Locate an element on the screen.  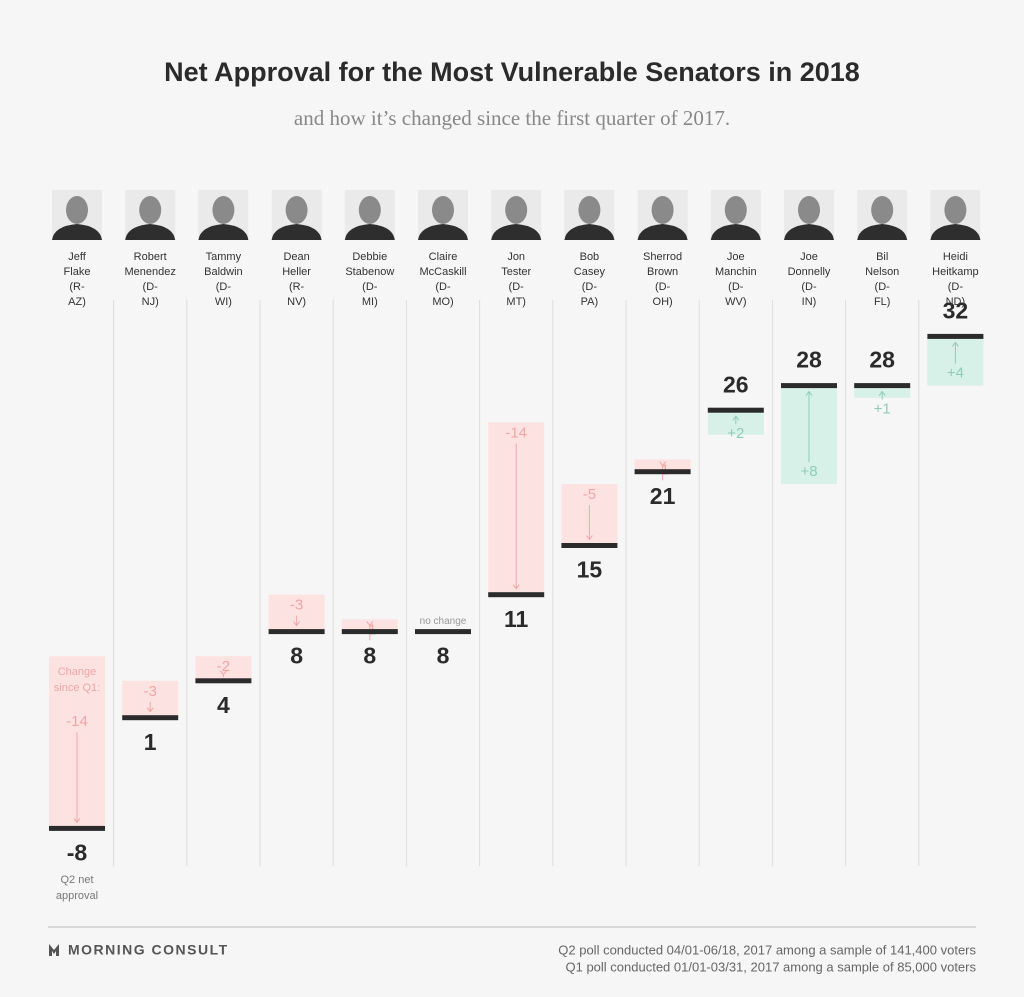
senator-party: (D-IN) is located at coordinates (809, 294).